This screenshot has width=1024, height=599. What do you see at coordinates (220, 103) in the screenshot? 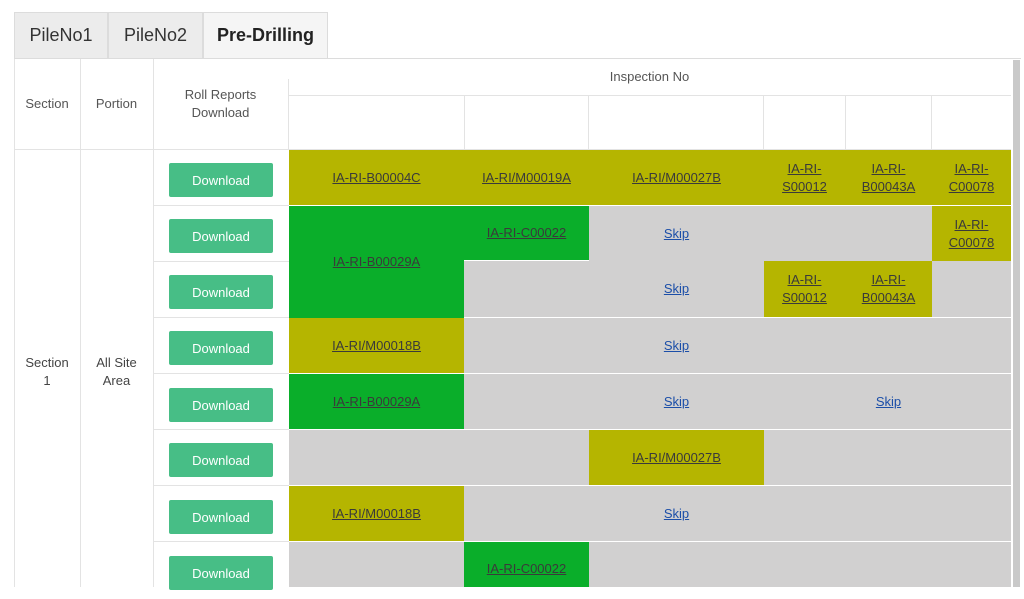
I see `header-roll-reports: Roll Reports Download` at bounding box center [220, 103].